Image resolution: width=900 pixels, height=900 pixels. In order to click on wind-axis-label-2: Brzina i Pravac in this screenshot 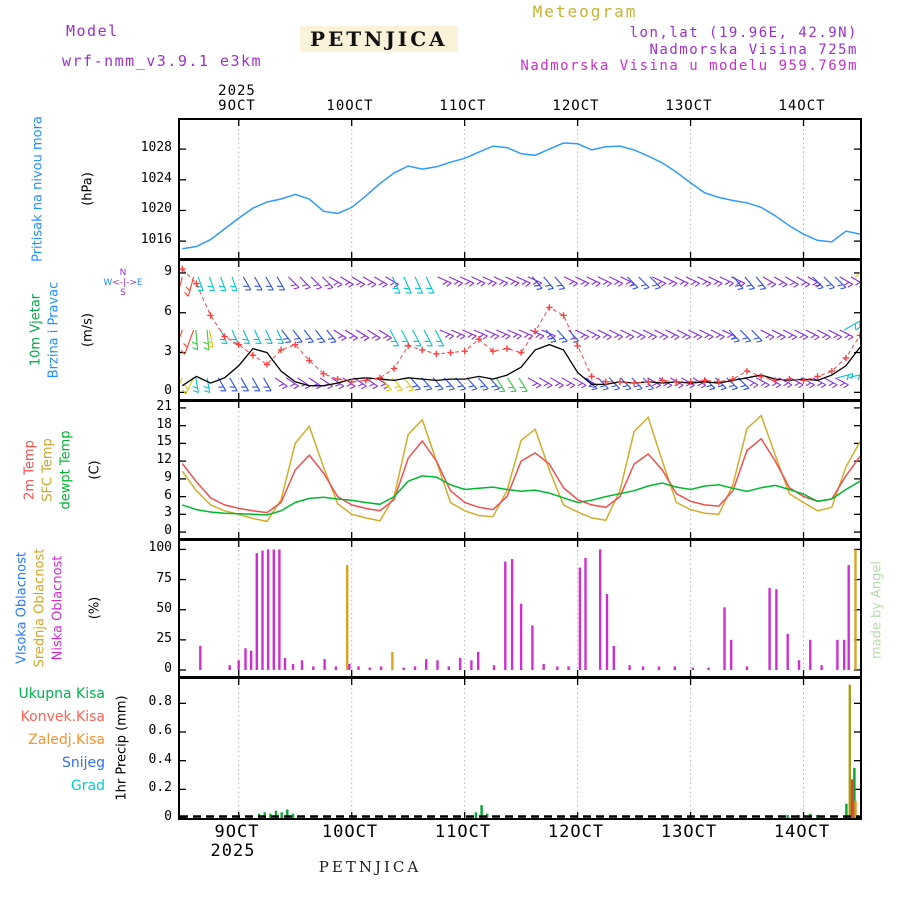, I will do `click(54, 330)`.